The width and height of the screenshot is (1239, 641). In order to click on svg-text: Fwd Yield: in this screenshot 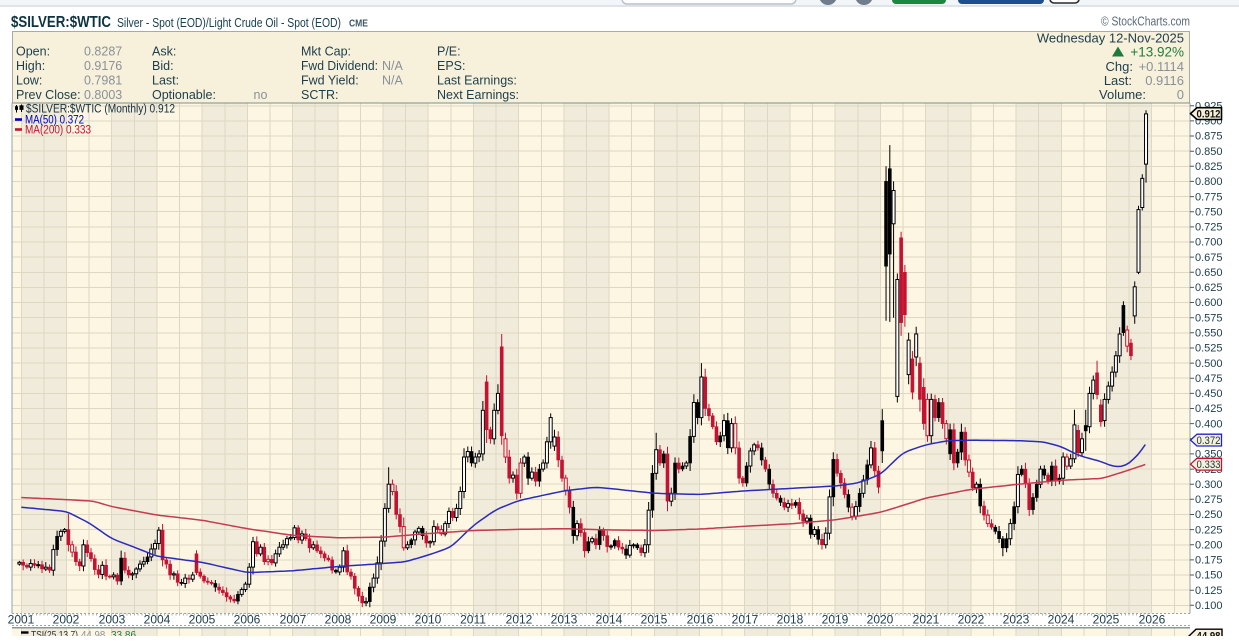, I will do `click(330, 81)`.